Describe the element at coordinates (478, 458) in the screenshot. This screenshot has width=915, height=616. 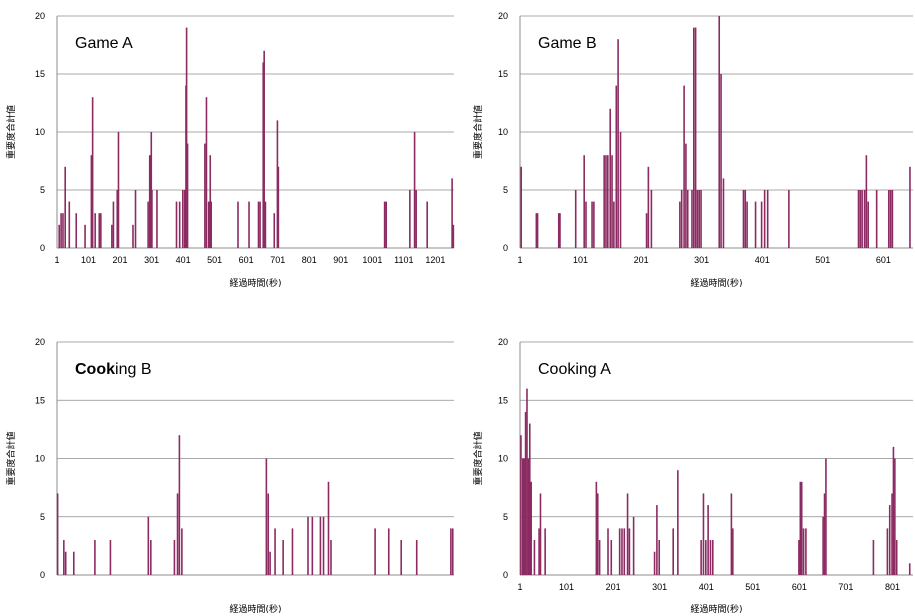
I see `y-axis-label: 重要度合計値` at that location.